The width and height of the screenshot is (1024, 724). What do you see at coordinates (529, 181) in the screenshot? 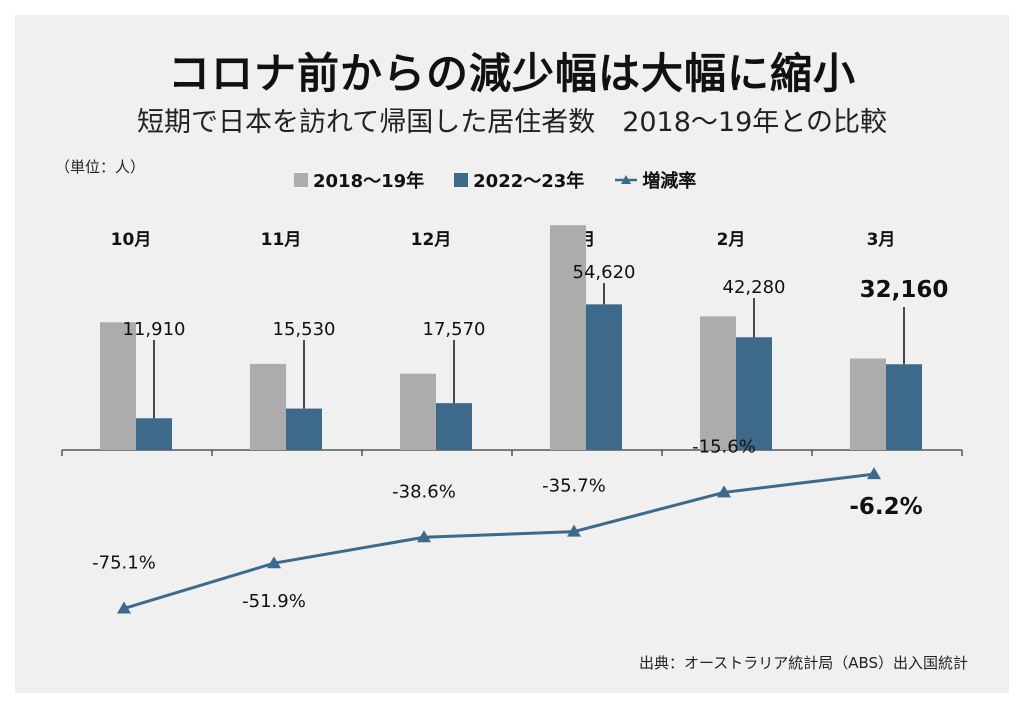
I see `legend-label-series2: 2022〜23年` at bounding box center [529, 181].